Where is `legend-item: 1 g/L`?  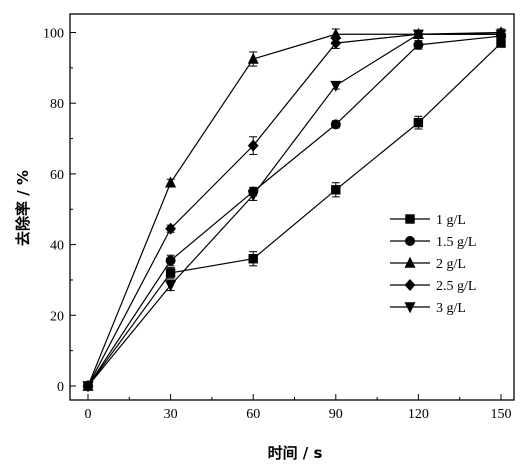
legend-item: 1 g/L is located at coordinates (428, 220).